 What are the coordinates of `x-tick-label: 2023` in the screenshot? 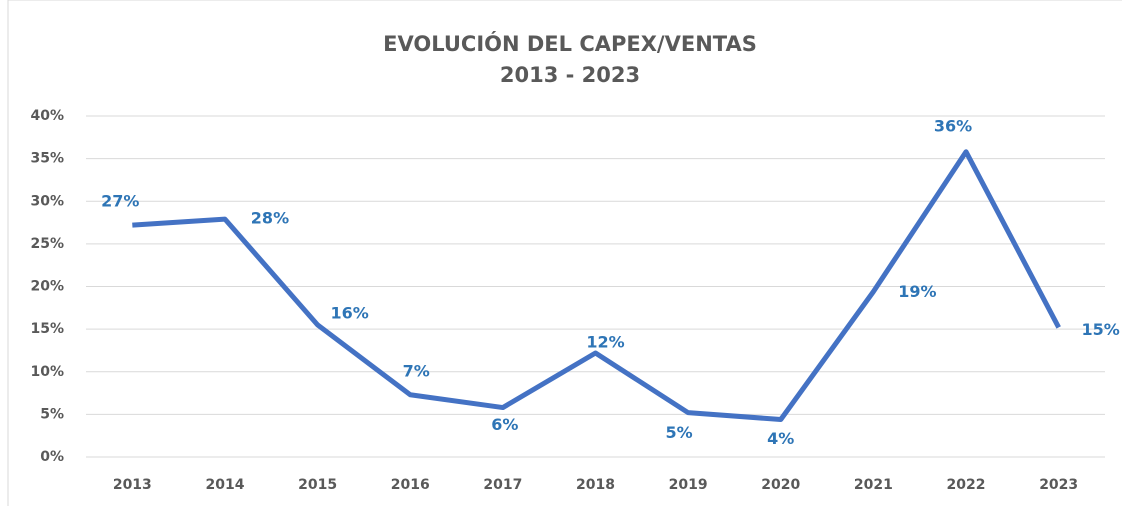 It's located at (1058, 485).